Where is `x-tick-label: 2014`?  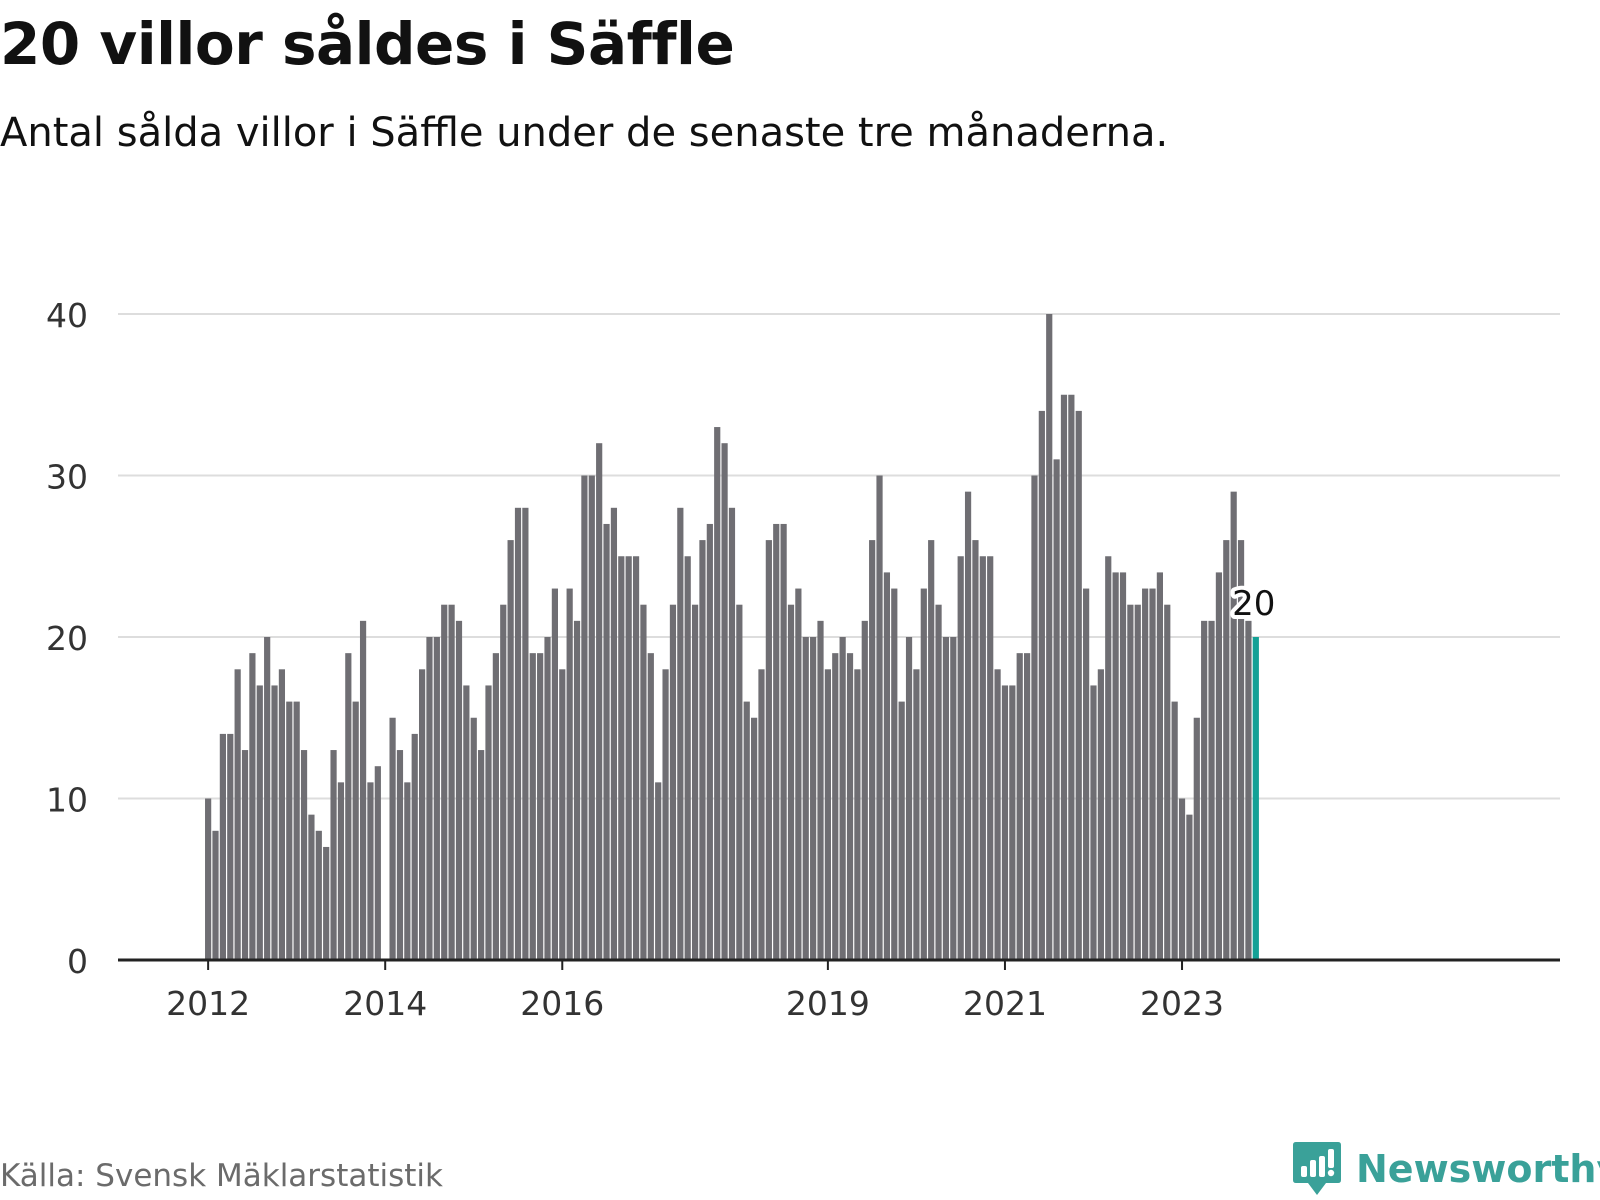
x-tick-label: 2014 is located at coordinates (385, 1003).